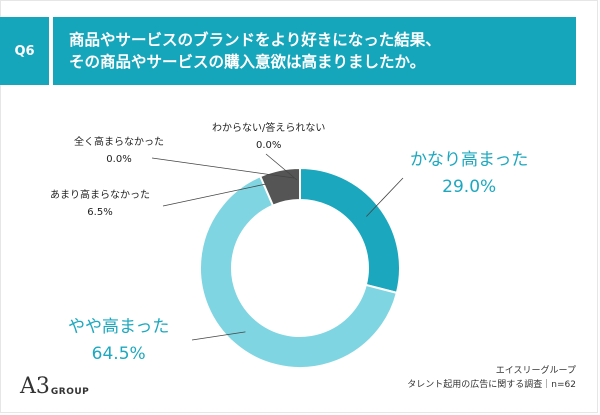 The height and width of the screenshot is (415, 600). What do you see at coordinates (70, 392) in the screenshot?
I see `logo-word: GROUP` at bounding box center [70, 392].